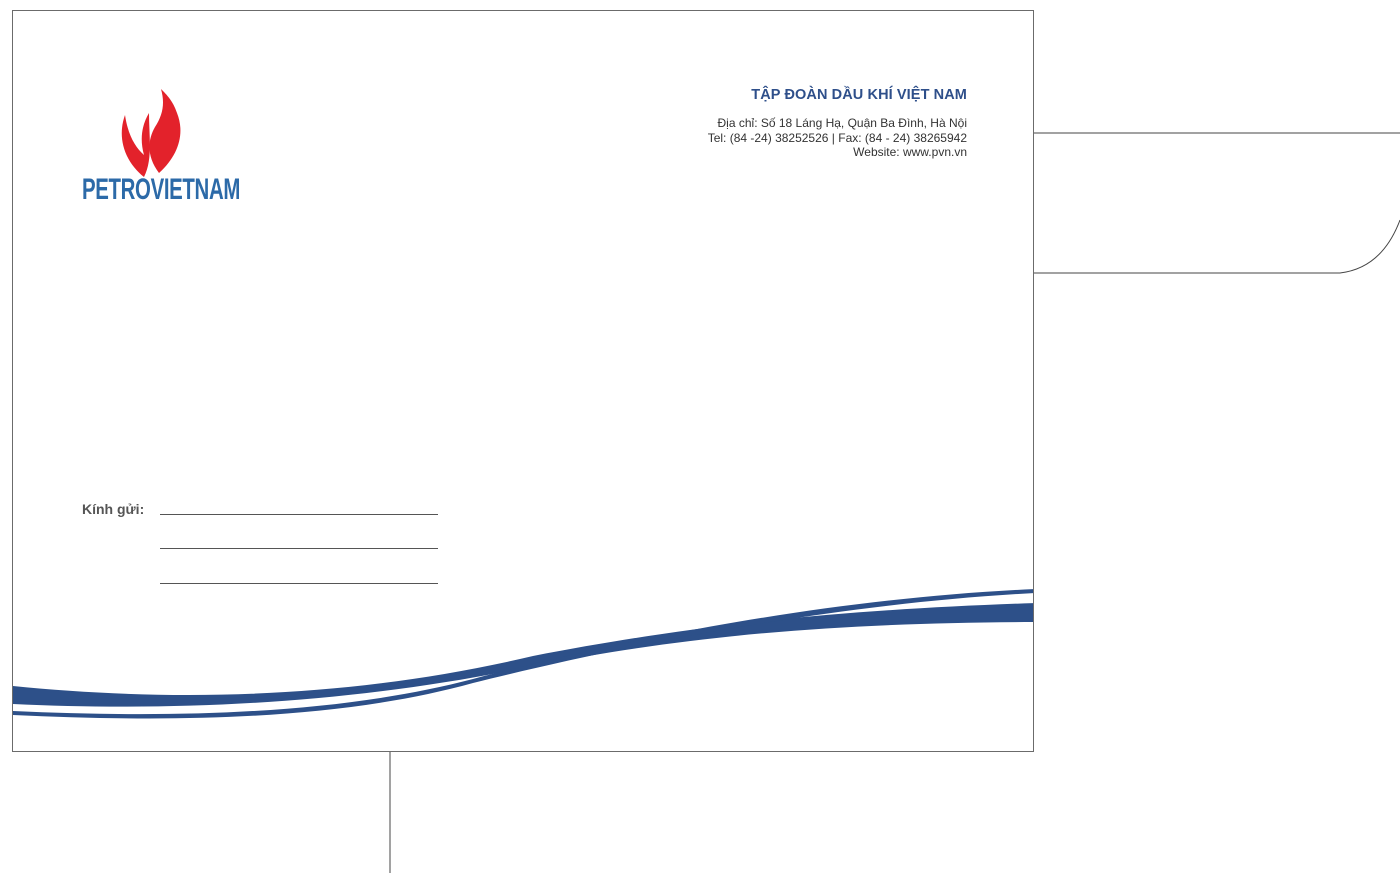 The image size is (1400, 873). I want to click on wave-decoration, so click(523, 654).